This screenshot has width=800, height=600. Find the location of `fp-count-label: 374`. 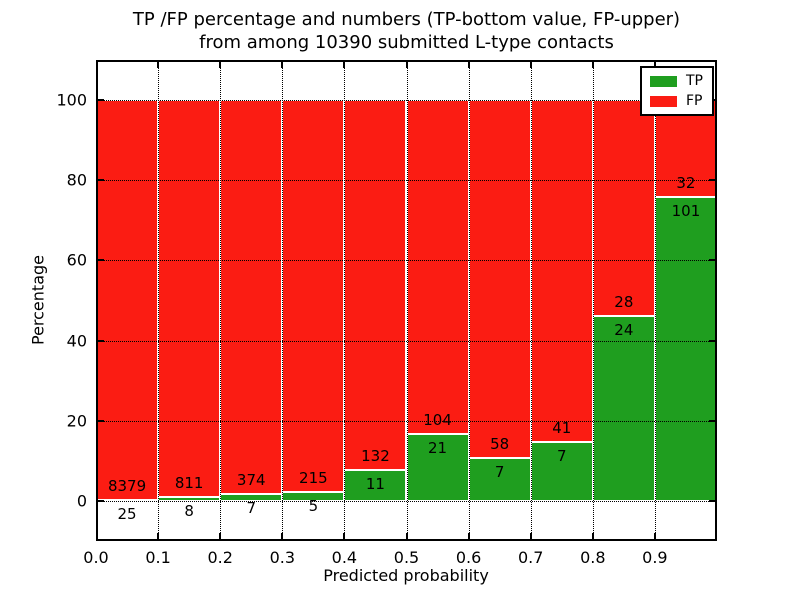

fp-count-label: 374 is located at coordinates (251, 479).